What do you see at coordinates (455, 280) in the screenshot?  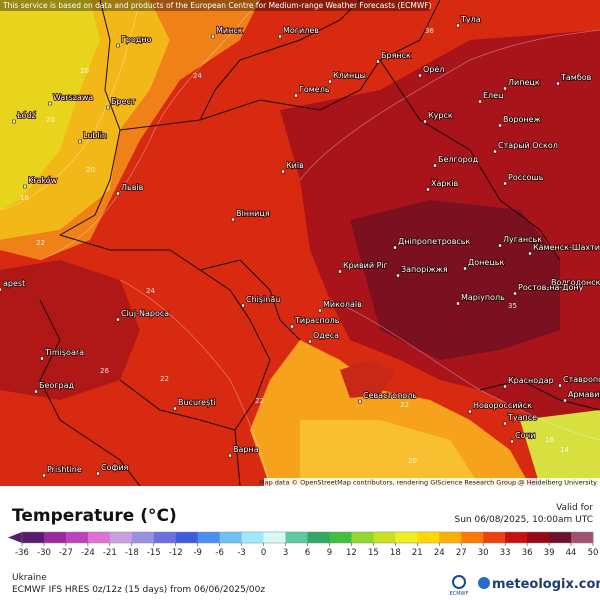 I see `very-hot-zone` at bounding box center [455, 280].